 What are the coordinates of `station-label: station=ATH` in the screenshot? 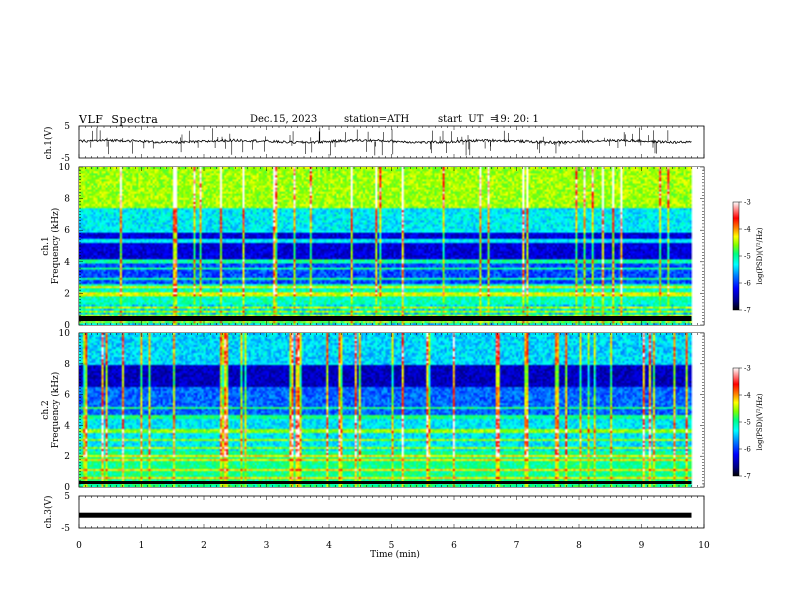 It's located at (377, 119).